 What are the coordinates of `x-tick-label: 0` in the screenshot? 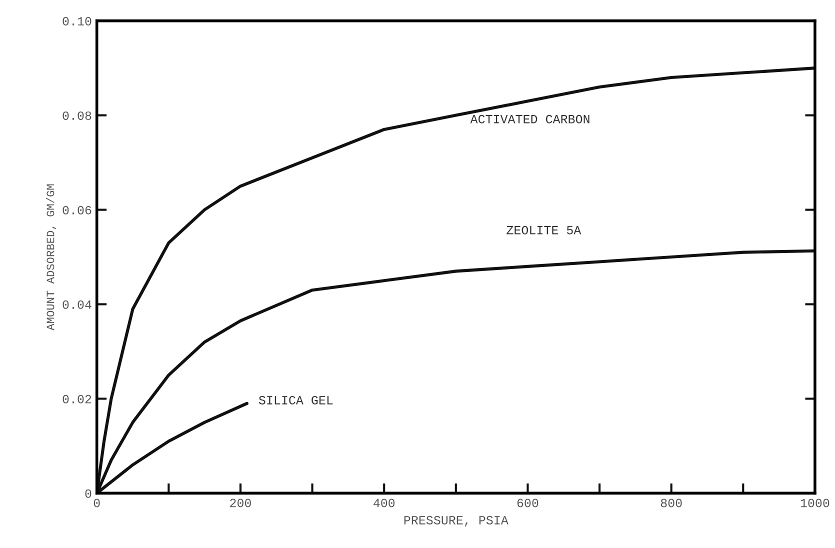 It's located at (97, 503).